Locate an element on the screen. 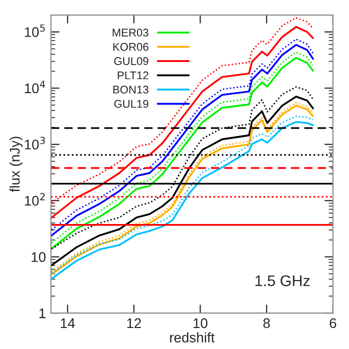  legend-label: GUL09 is located at coordinates (131, 61).